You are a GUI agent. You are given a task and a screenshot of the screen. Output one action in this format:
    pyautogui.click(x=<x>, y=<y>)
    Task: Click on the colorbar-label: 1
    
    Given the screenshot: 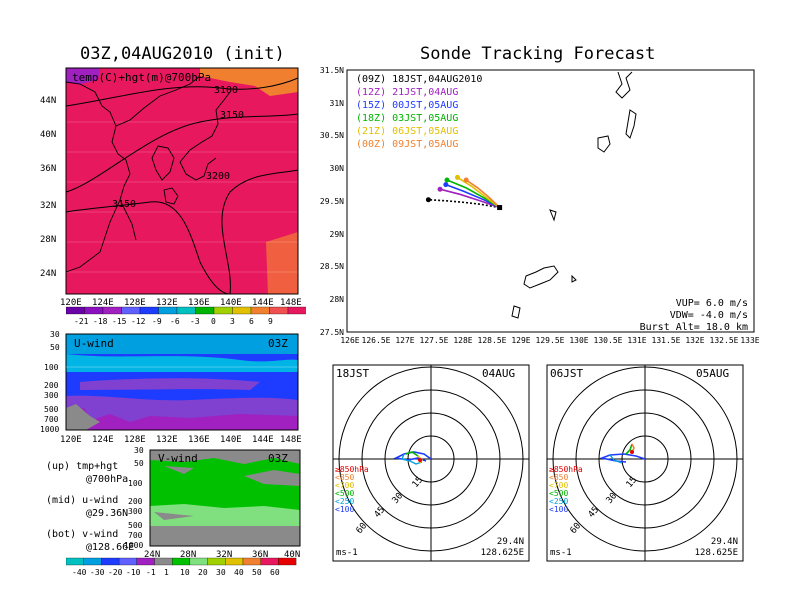 What is the action you would take?
    pyautogui.click(x=166, y=572)
    